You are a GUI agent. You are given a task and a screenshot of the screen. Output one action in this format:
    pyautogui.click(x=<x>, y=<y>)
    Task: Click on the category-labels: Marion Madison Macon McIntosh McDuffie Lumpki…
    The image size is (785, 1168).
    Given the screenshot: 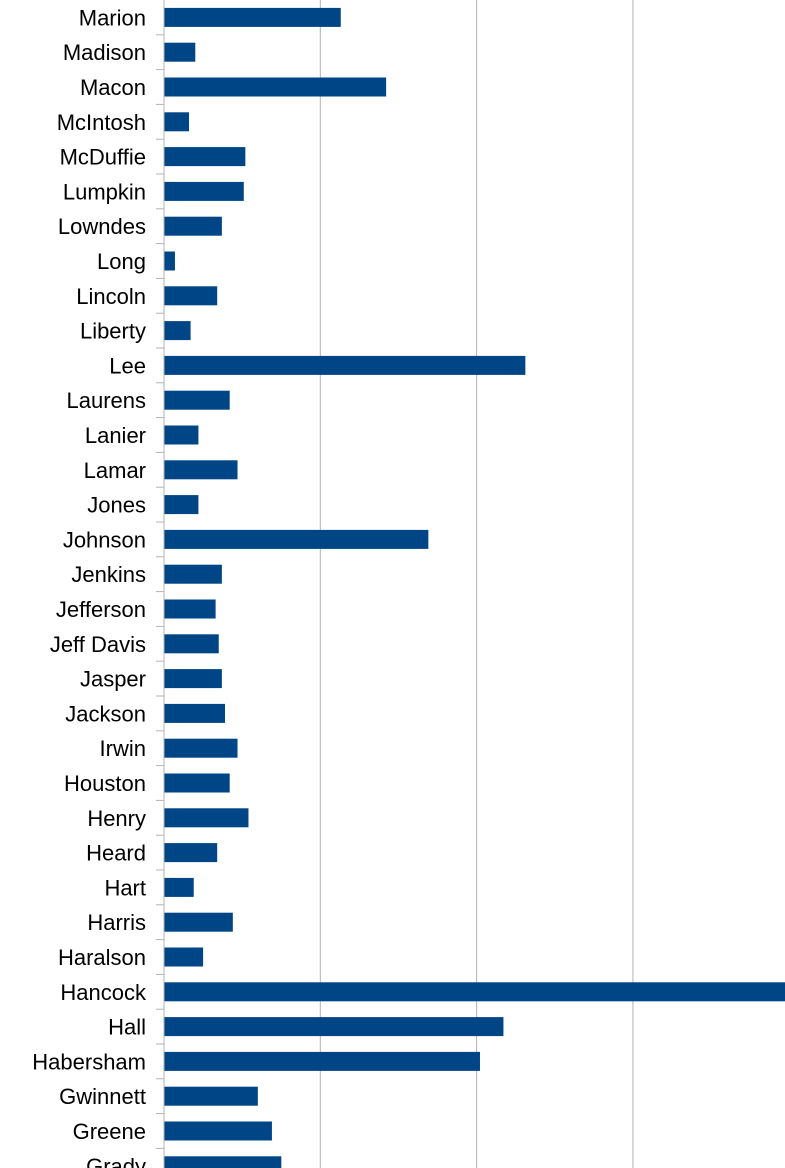 What is the action you would take?
    pyautogui.click(x=89, y=586)
    